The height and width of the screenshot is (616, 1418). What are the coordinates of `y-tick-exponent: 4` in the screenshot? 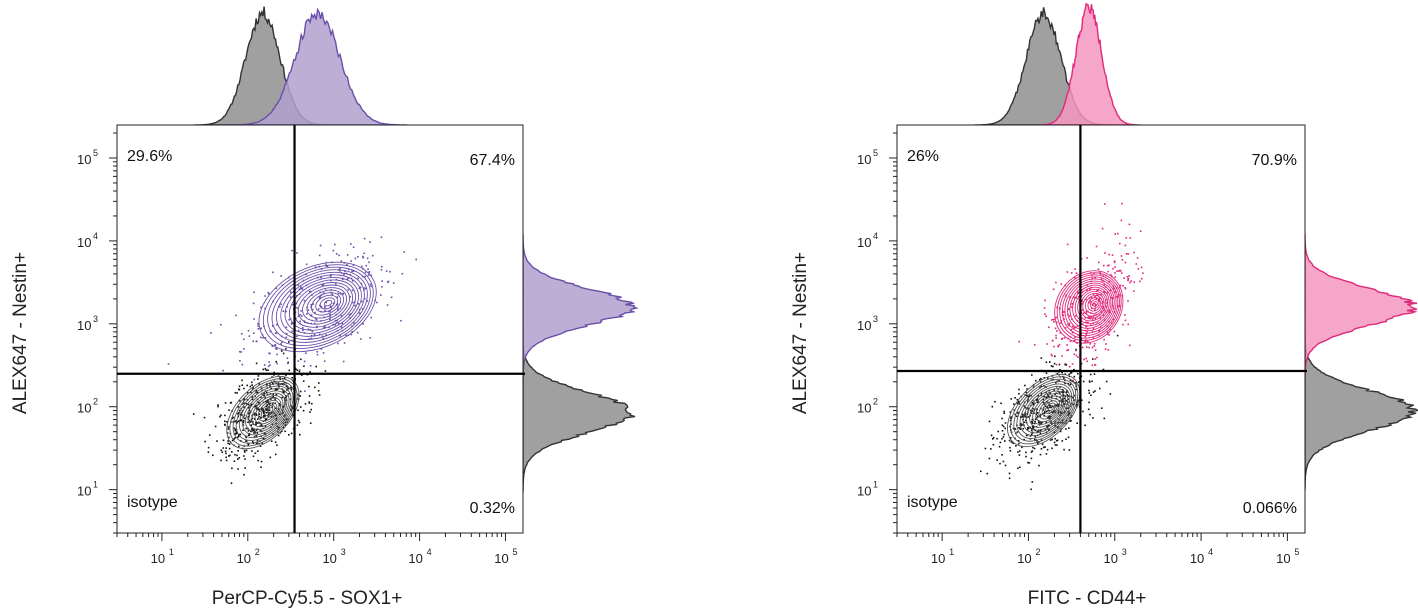 It's located at (95, 236).